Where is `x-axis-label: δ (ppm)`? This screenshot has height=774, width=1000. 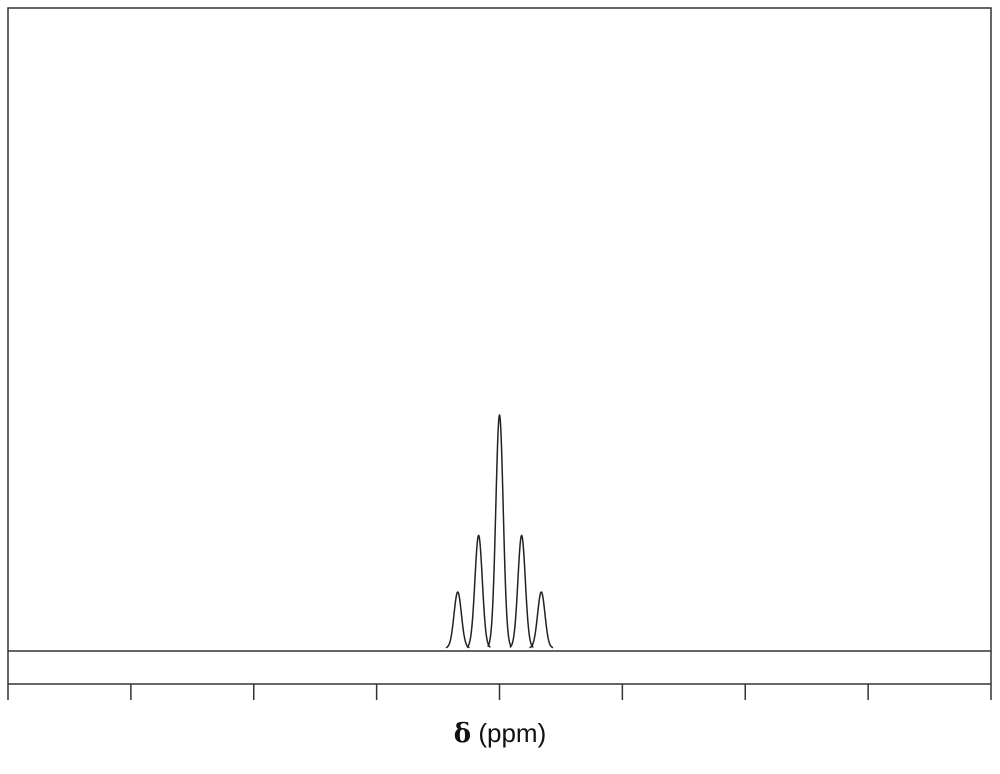
x-axis-label: δ (ppm) is located at coordinates (500, 733).